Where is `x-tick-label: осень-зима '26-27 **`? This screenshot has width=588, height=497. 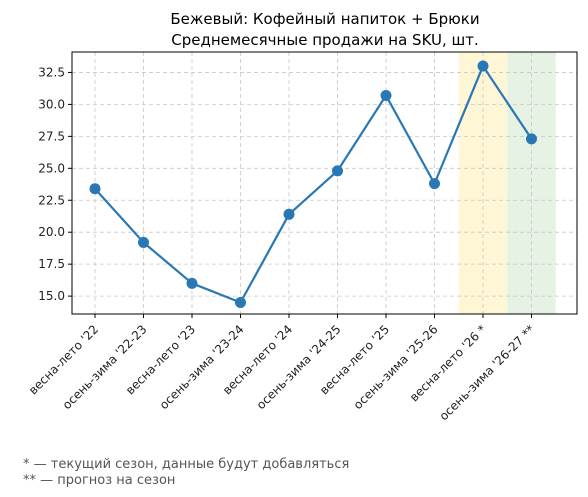 x-tick-label: осень-зима '26-27 ** is located at coordinates (487, 372).